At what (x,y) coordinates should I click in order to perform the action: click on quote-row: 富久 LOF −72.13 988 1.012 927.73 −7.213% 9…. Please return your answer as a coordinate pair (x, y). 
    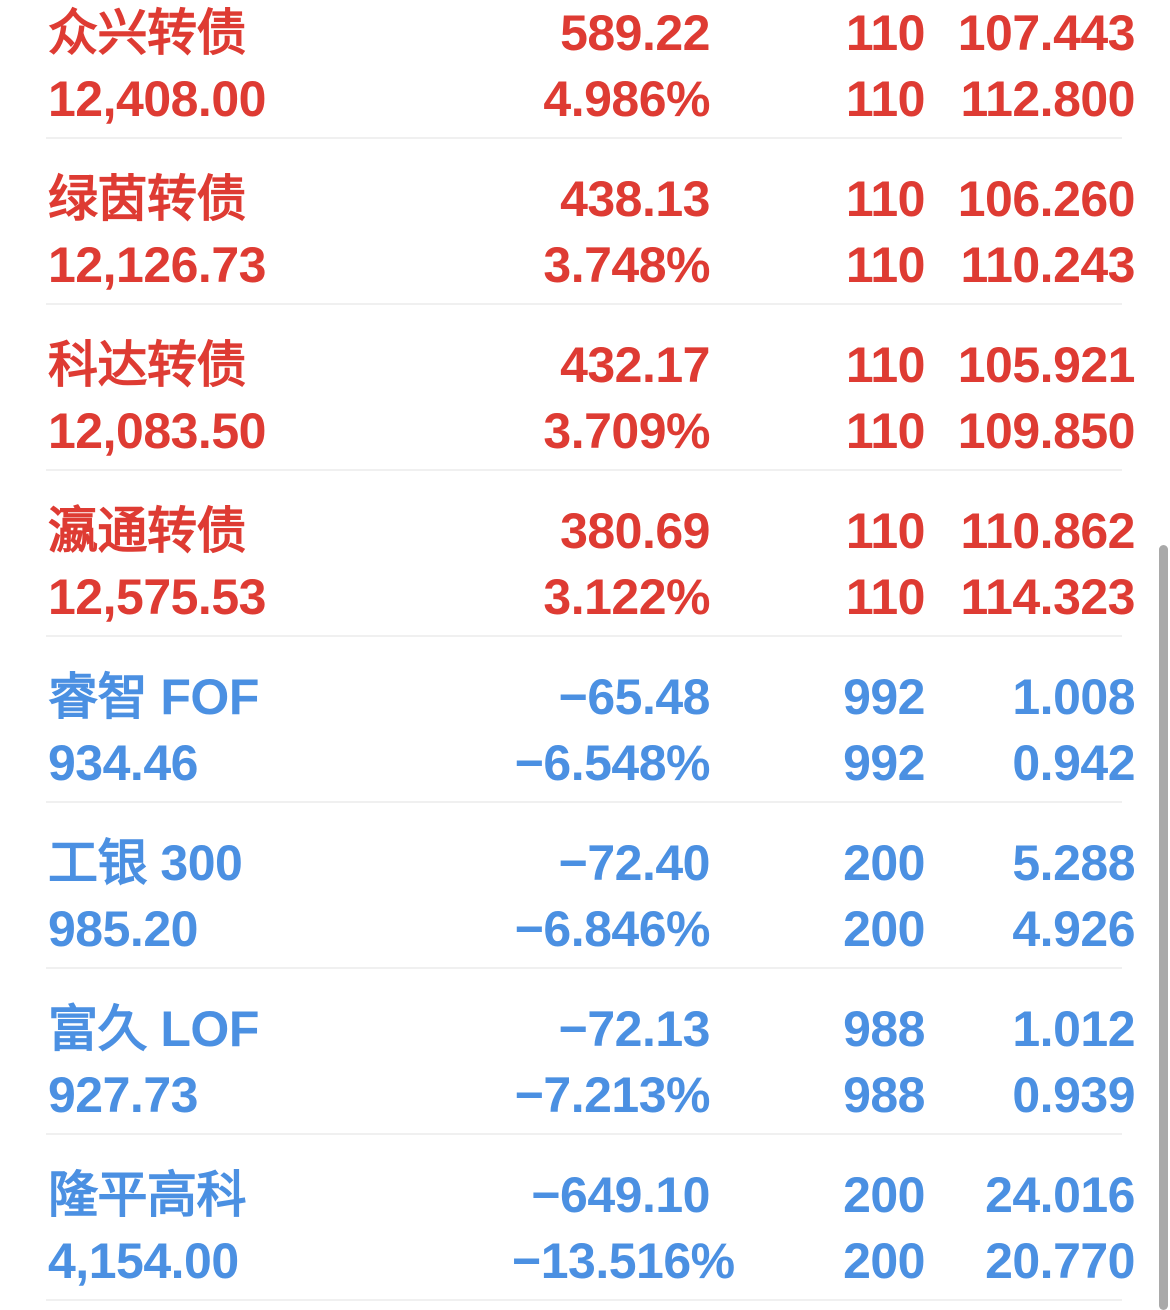
    Looking at the image, I should click on (585, 1050).